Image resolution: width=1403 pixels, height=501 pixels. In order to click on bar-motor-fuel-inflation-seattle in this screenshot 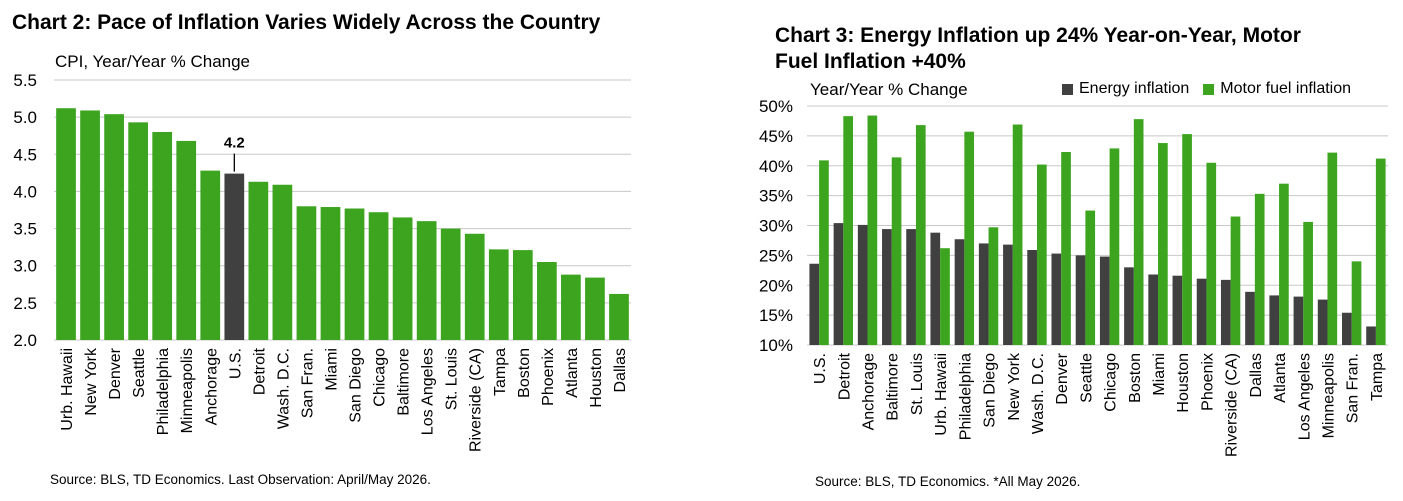, I will do `click(1090, 277)`.